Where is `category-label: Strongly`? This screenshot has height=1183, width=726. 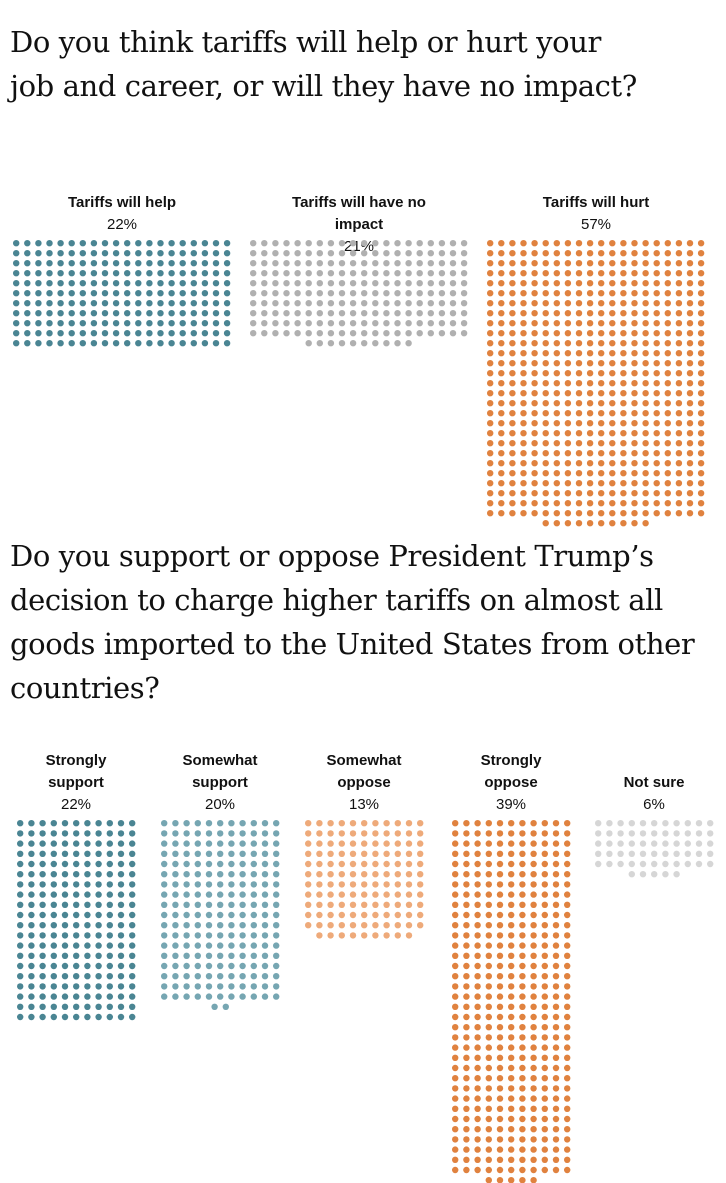 category-label: Strongly is located at coordinates (76, 760).